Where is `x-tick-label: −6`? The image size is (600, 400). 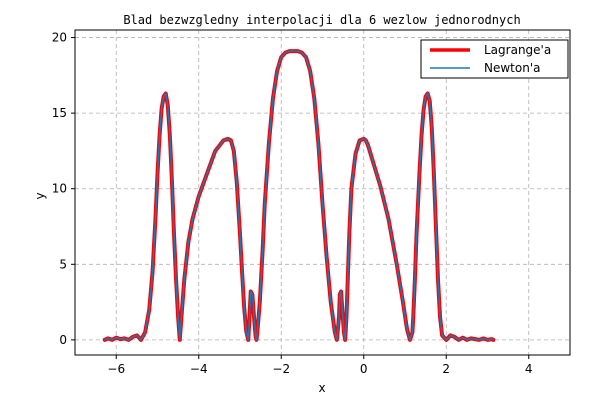 x-tick-label: −6 is located at coordinates (116, 369).